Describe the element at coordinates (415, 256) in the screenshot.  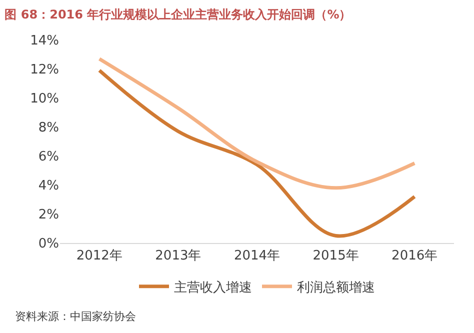
I see `x-tick-label: 2016年` at that location.